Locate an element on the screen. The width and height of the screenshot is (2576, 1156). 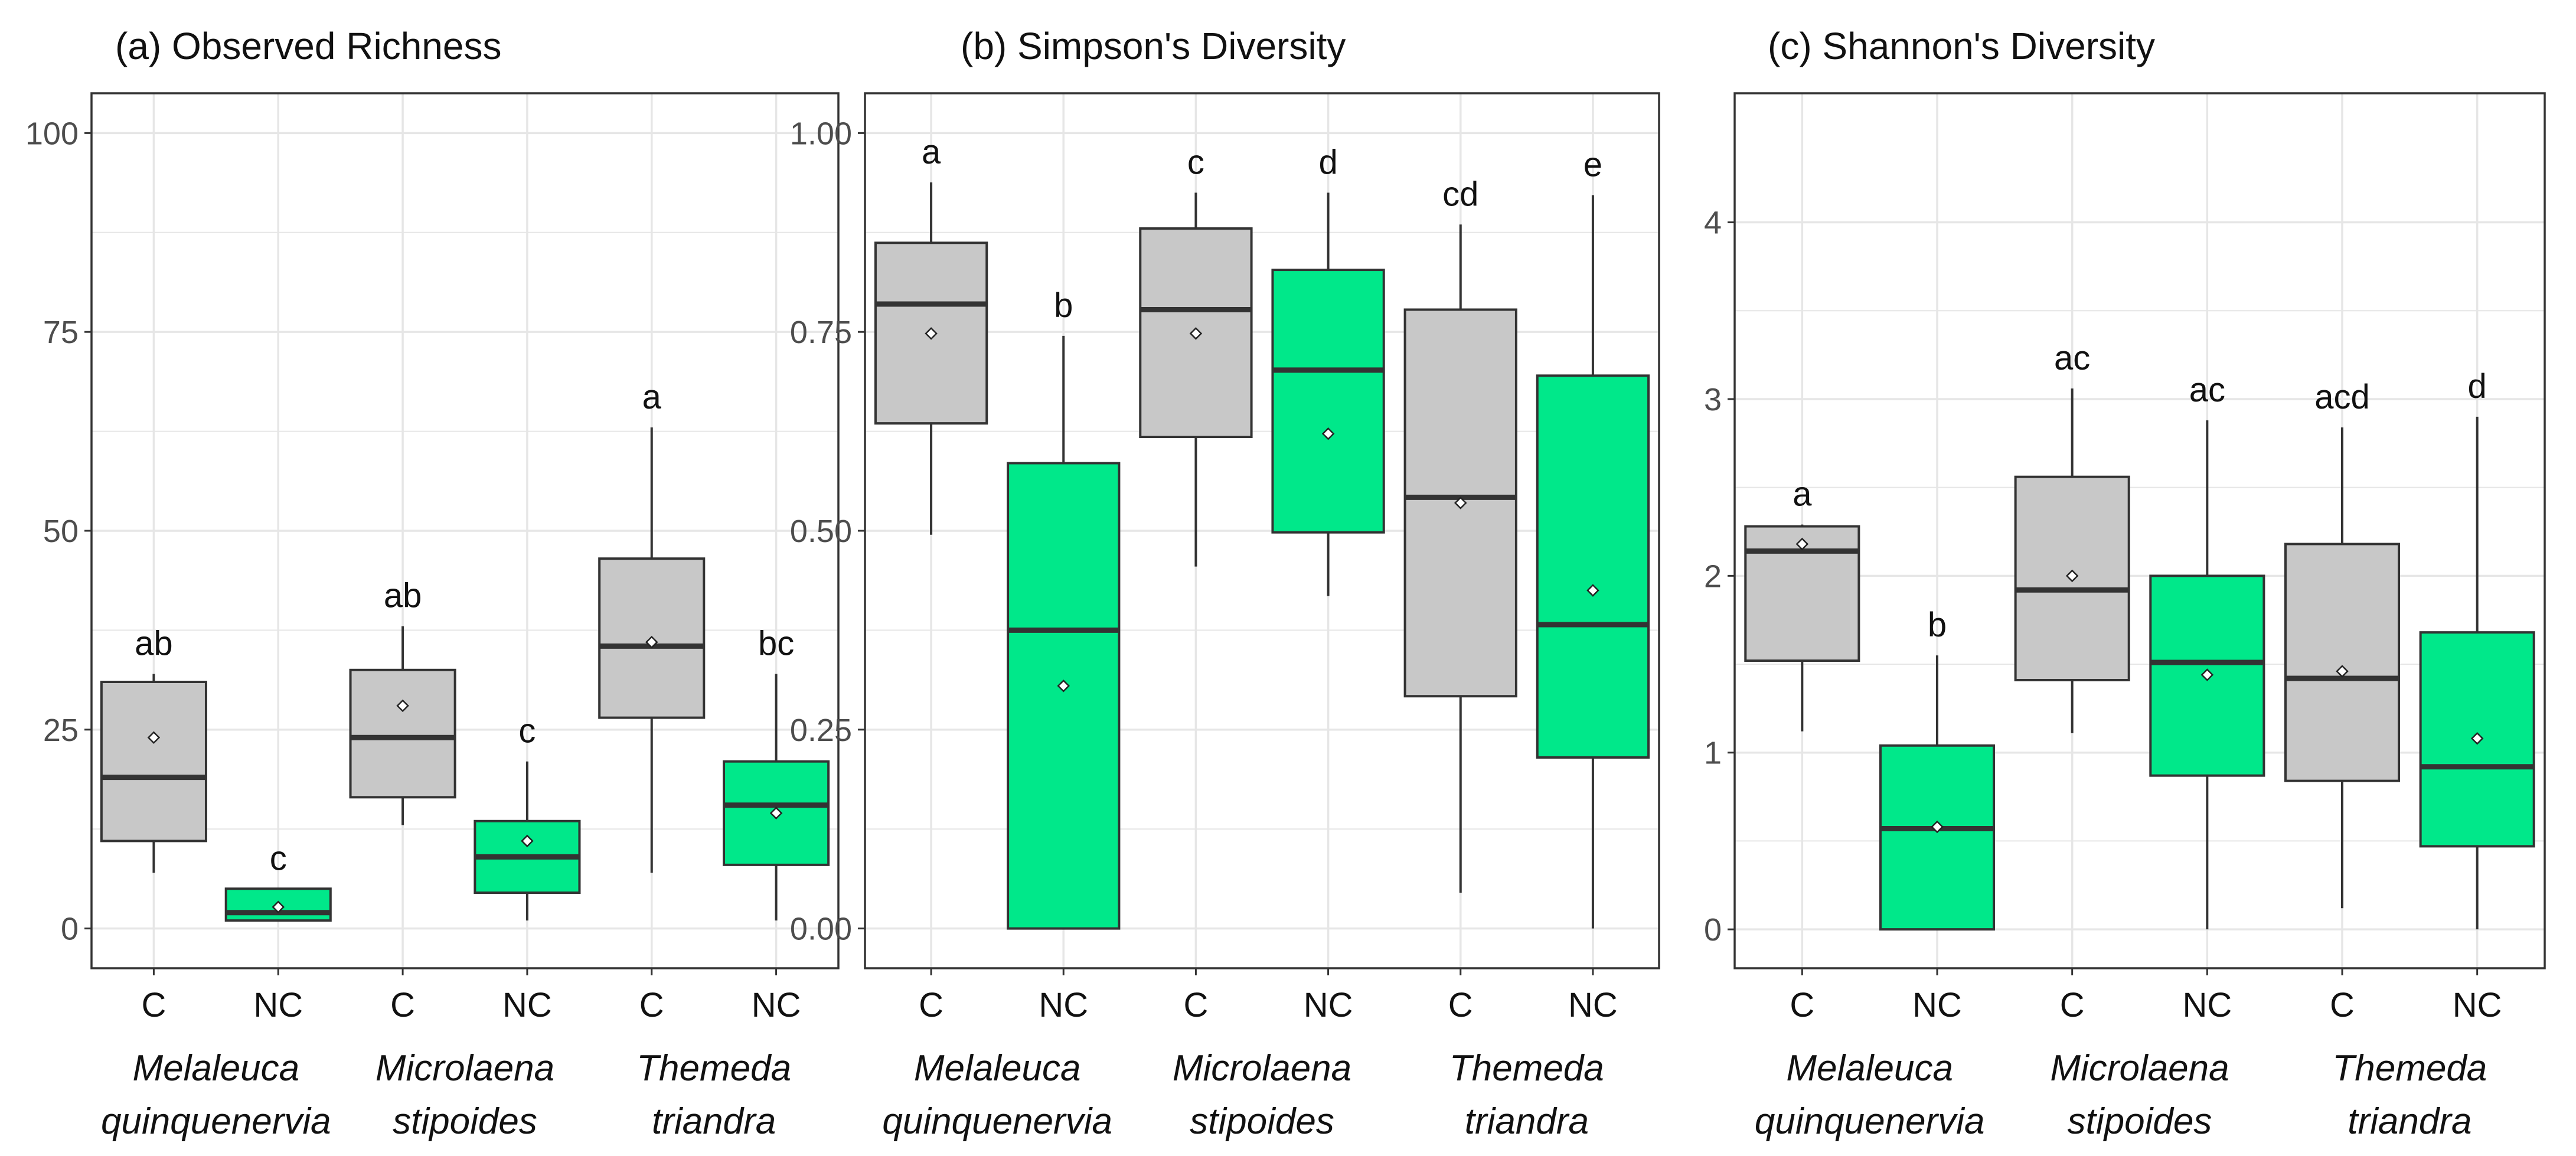
y-tick-label: 100 is located at coordinates (52, 133).